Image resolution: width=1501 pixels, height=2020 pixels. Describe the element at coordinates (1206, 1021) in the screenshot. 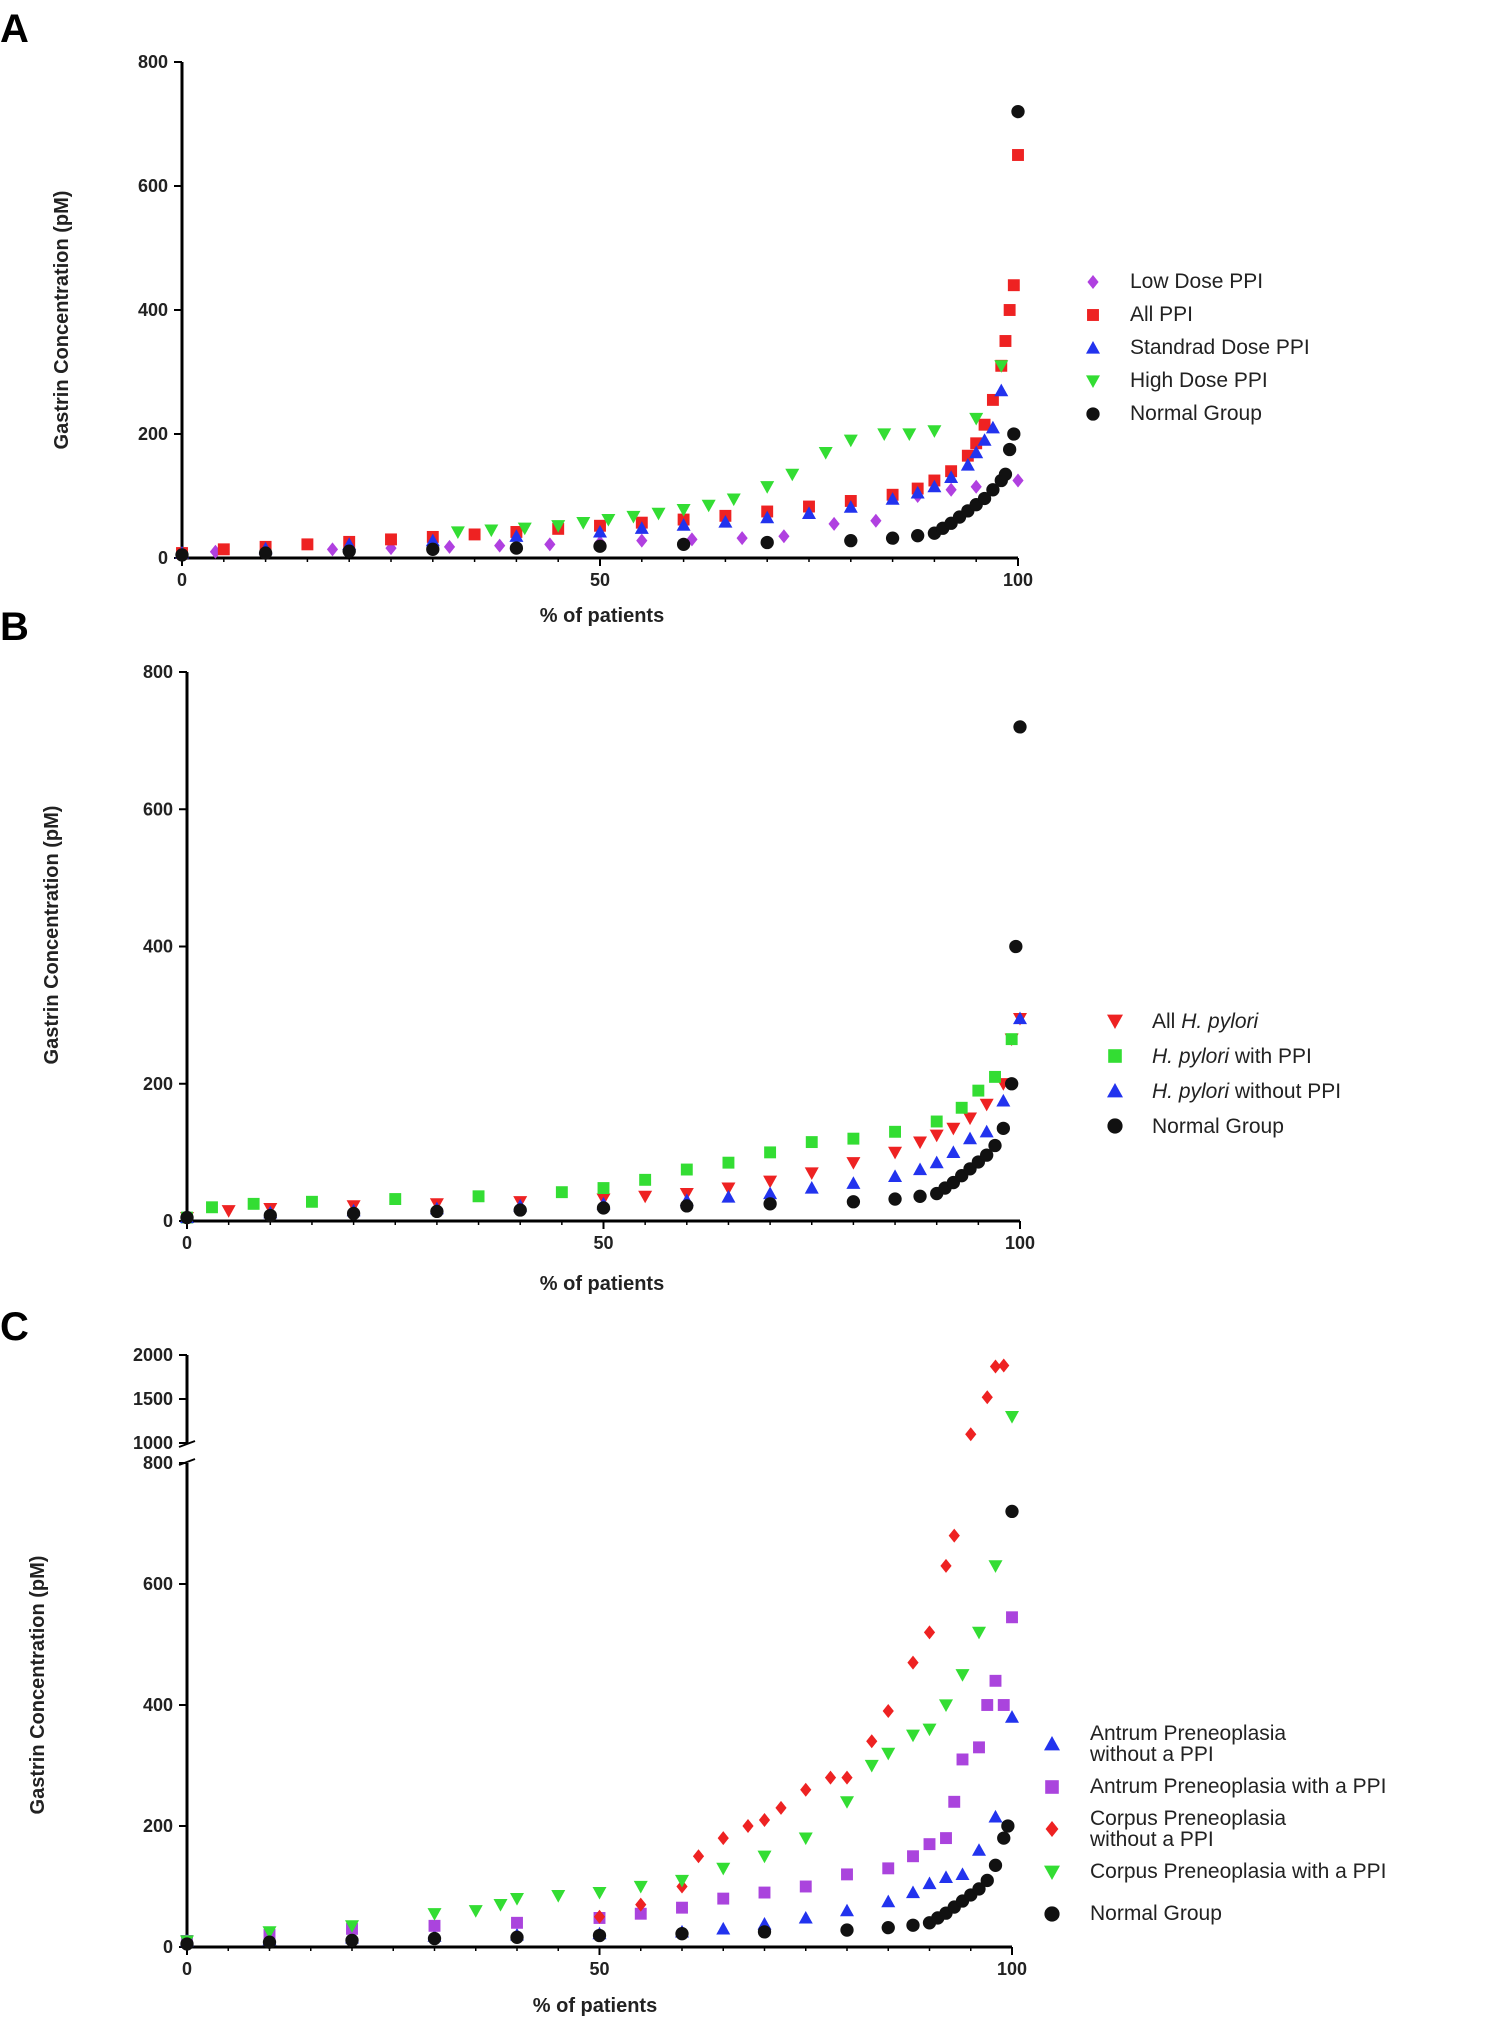

I see `legend-label: All H. pylori` at that location.